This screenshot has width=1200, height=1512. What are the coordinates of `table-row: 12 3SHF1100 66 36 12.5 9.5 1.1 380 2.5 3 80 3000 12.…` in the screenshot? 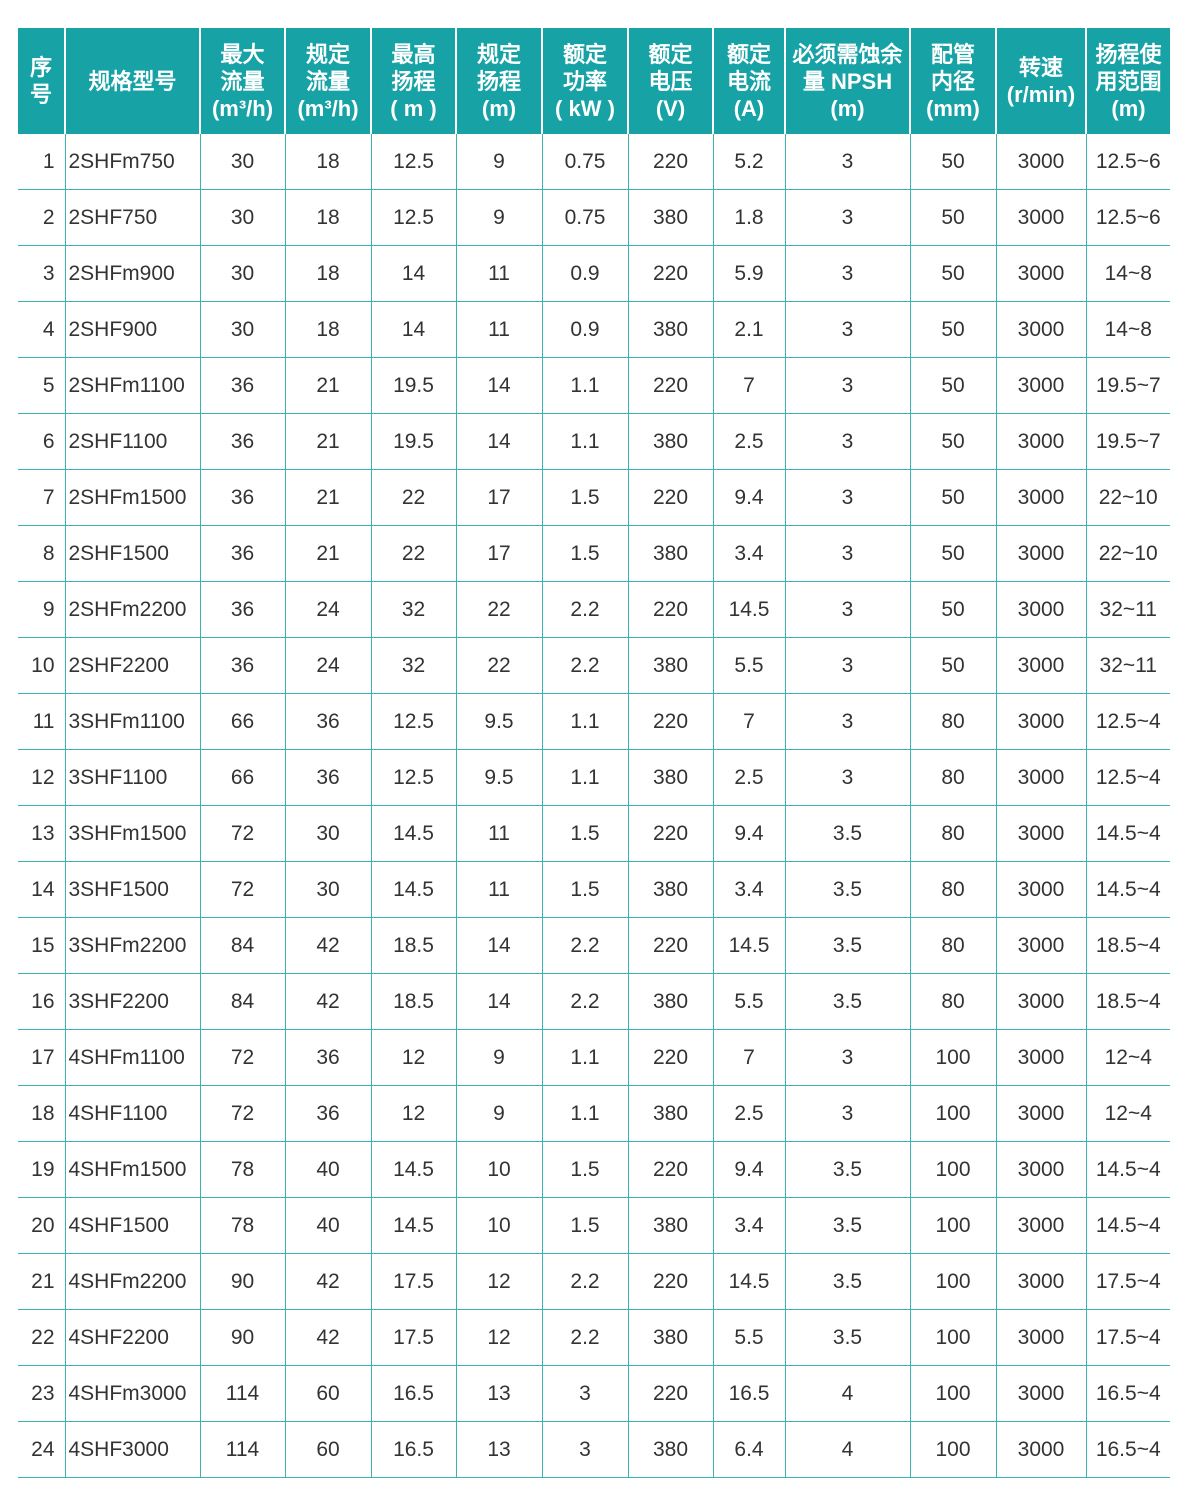 It's located at (594, 777).